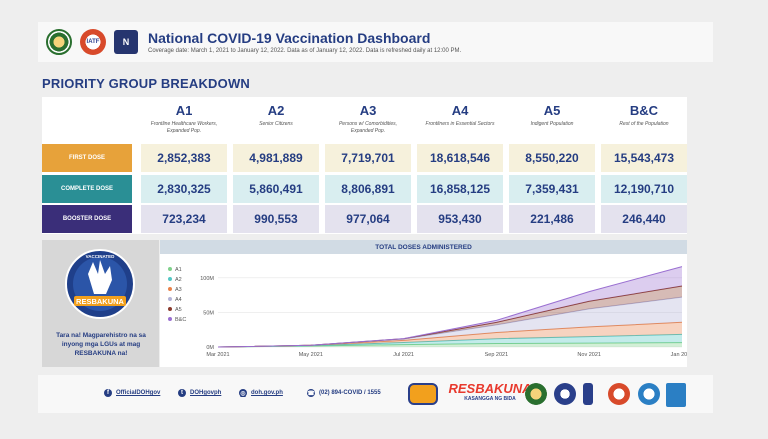 This screenshot has height=439, width=768. What do you see at coordinates (649, 394) in the screenshot?
I see `unicef-logo-icon` at bounding box center [649, 394].